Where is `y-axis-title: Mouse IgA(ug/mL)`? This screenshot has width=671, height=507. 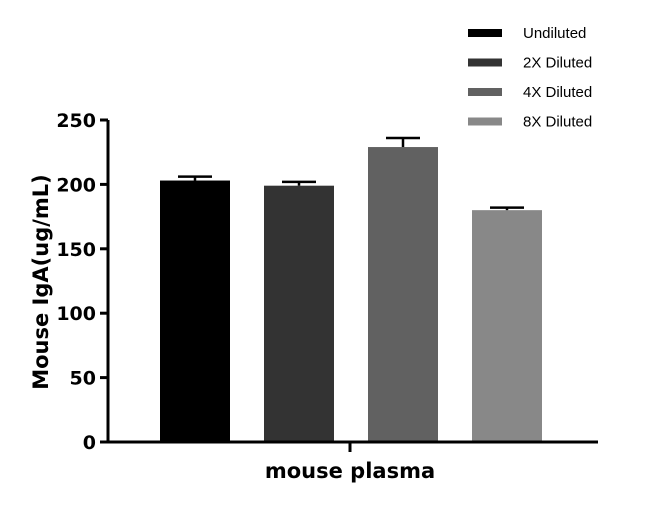 y-axis-title: Mouse IgA(ug/mL) is located at coordinates (41, 282).